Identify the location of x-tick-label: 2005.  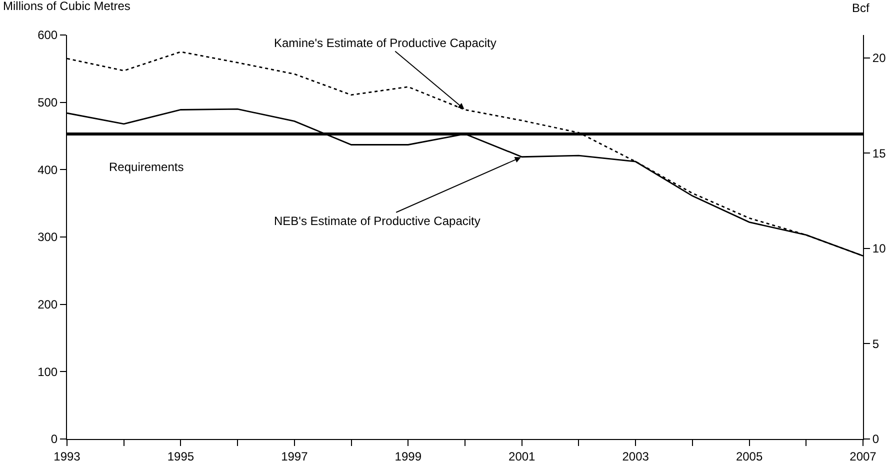
(749, 456).